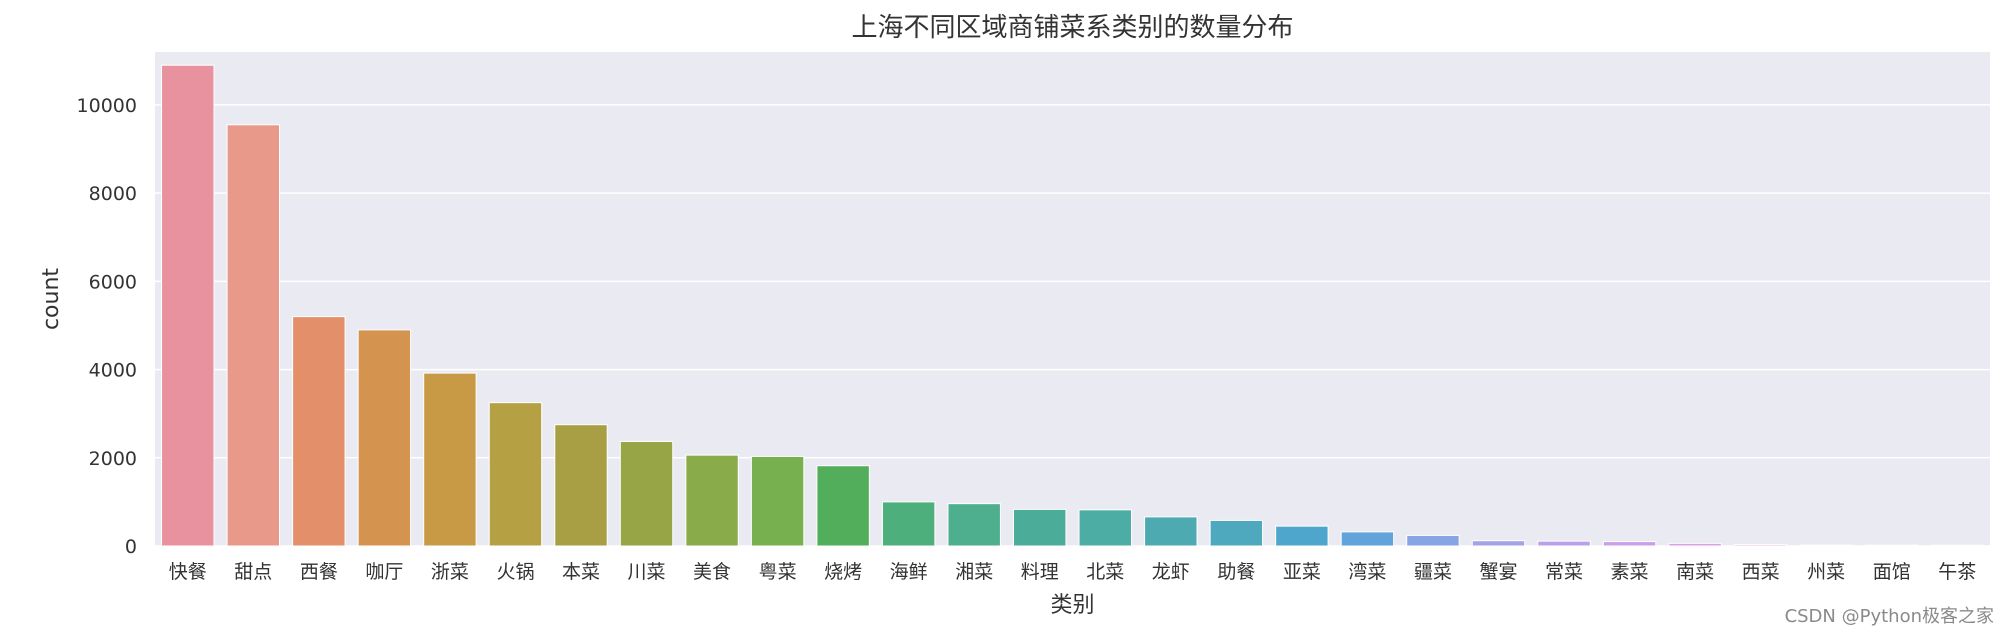  I want to click on x-tick-label: 美食, so click(712, 572).